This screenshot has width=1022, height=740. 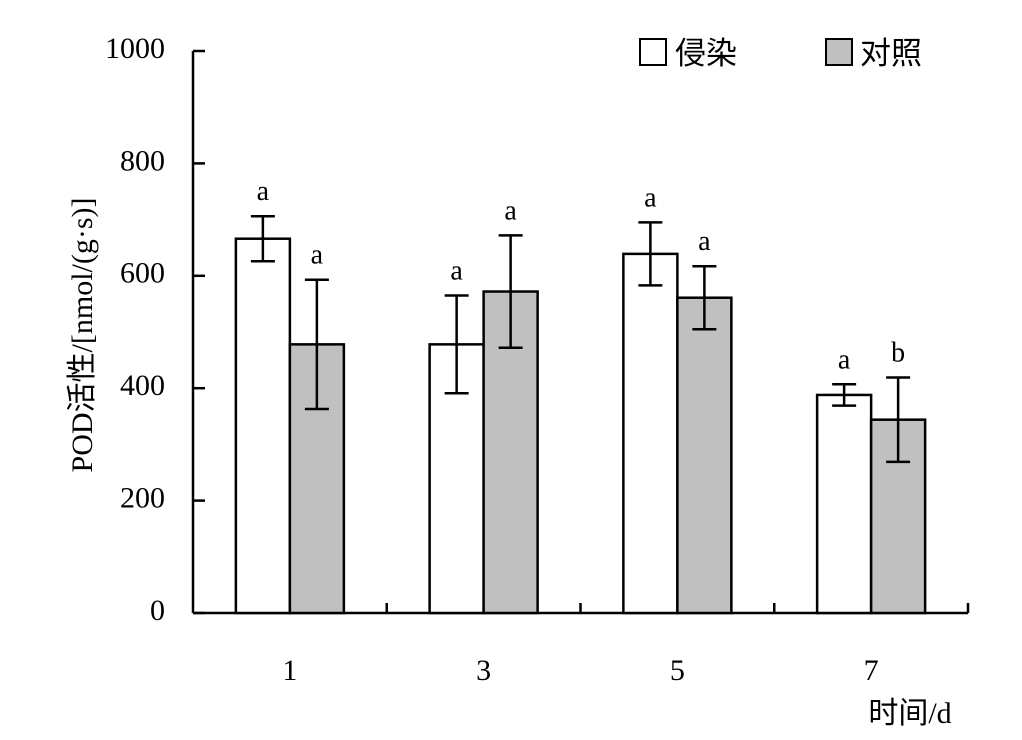 I want to click on y-tick-label: 400, so click(x=142, y=385).